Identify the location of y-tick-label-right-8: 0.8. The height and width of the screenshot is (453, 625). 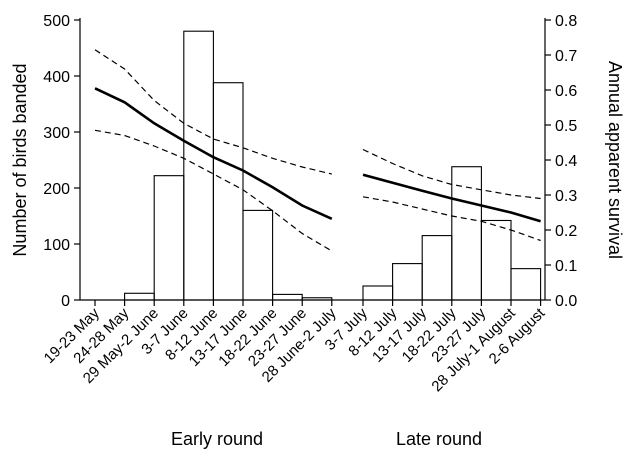
(566, 21).